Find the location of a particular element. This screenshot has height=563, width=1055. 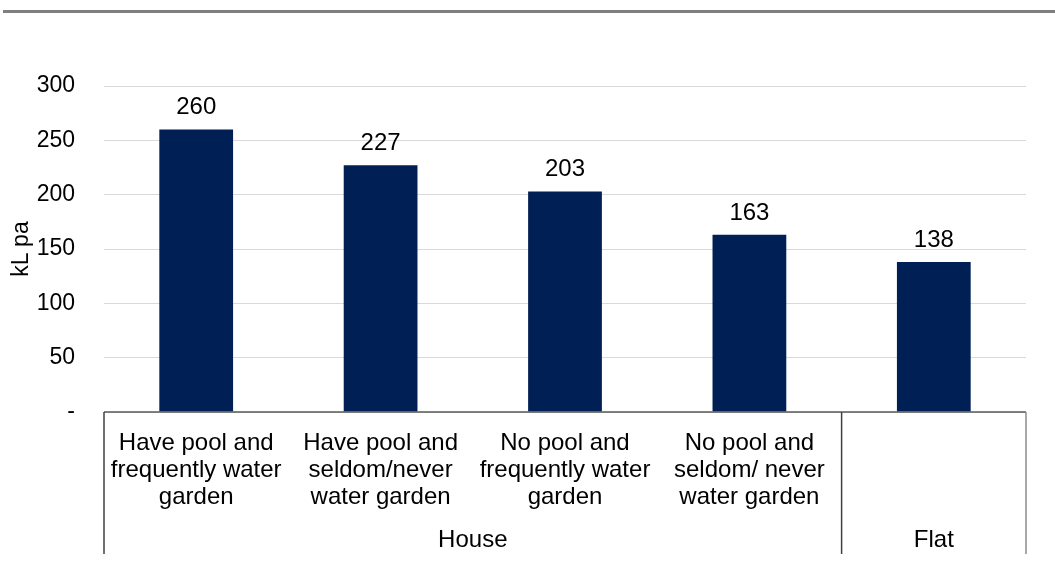

y-tick-label: 150 is located at coordinates (55, 247).